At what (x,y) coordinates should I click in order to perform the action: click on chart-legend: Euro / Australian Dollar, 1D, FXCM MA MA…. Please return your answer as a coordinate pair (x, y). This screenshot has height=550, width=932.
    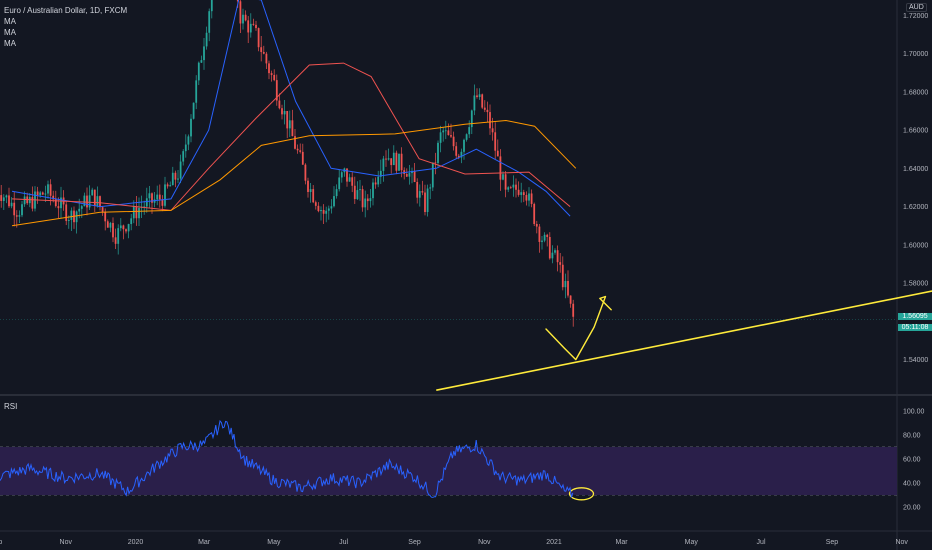
    Looking at the image, I should click on (65, 27).